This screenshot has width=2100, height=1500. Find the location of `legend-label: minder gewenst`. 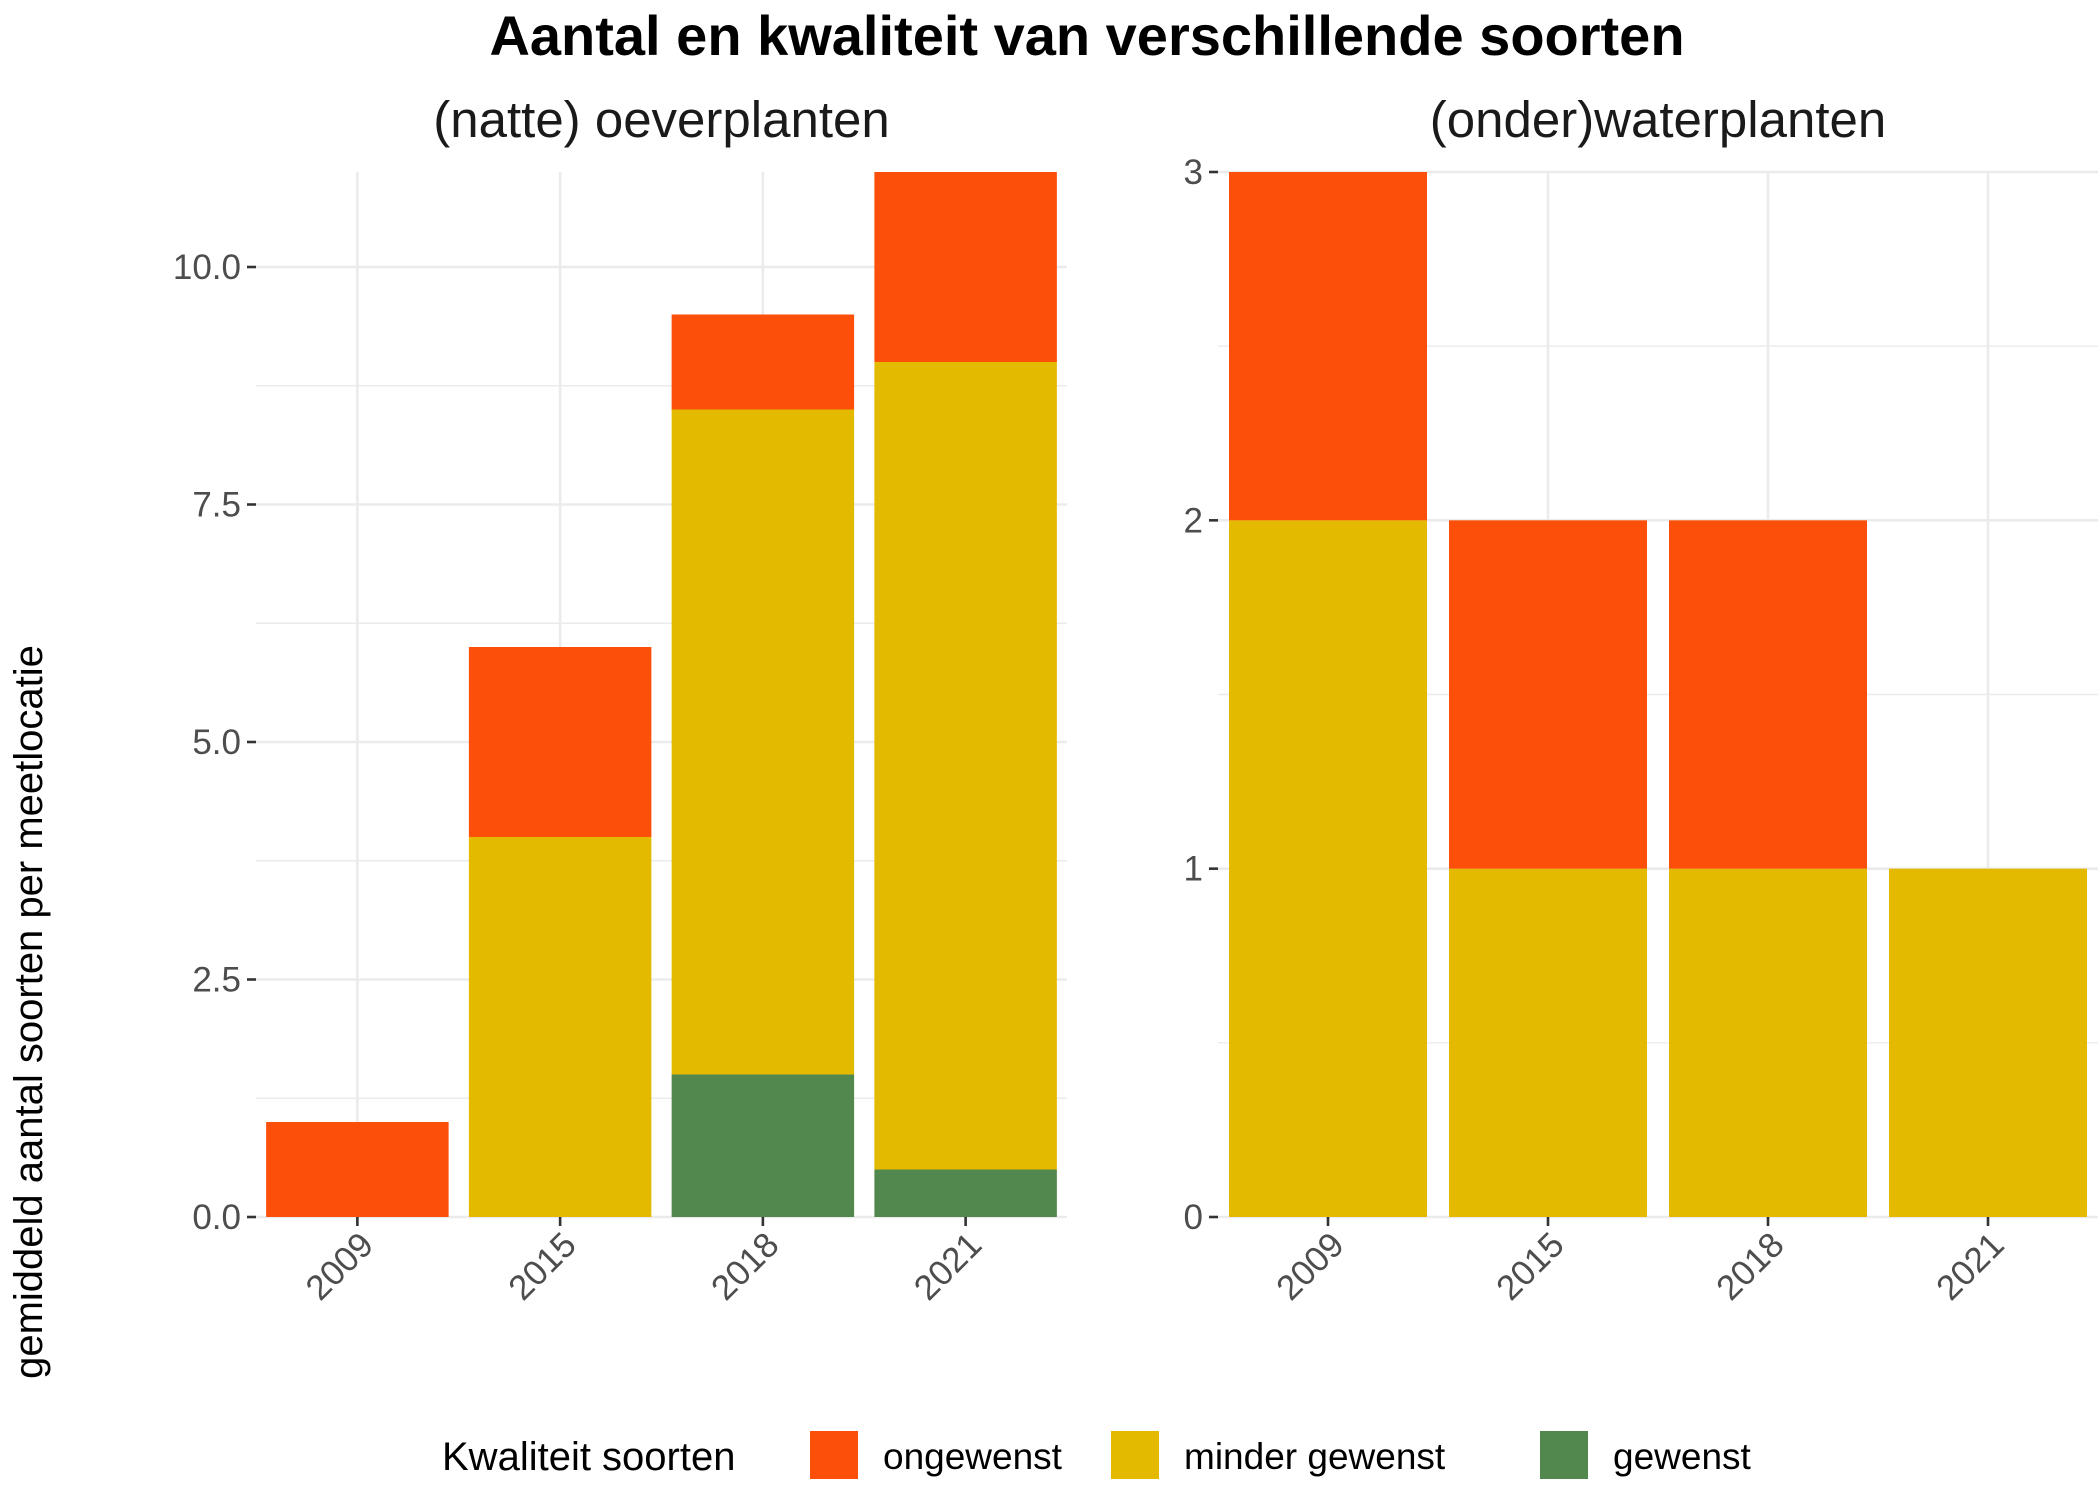

legend-label: minder gewenst is located at coordinates (1315, 1456).